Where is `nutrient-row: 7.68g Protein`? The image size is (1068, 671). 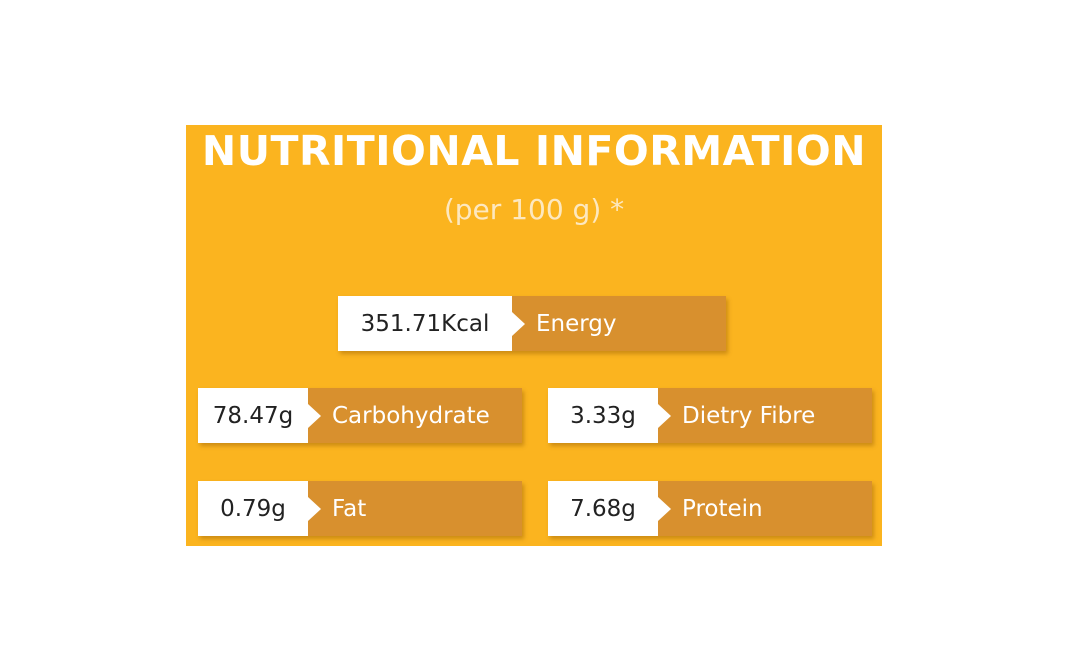
nutrient-row: 7.68g Protein is located at coordinates (710, 508).